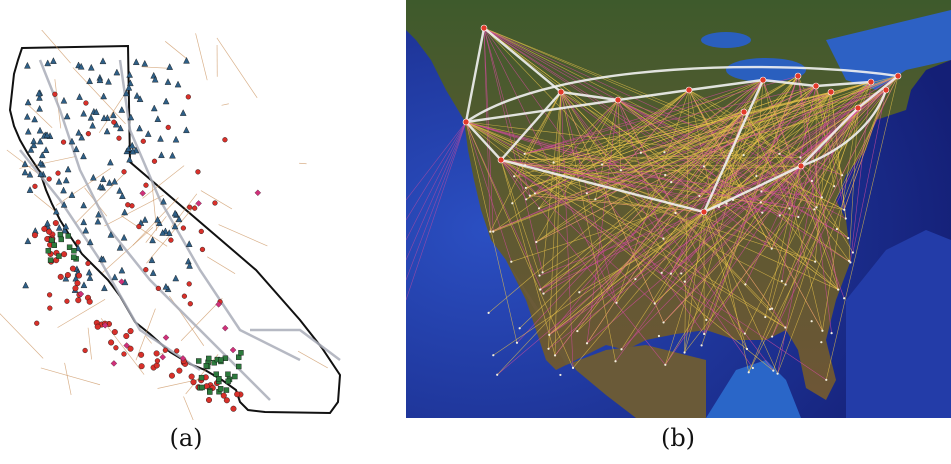  Describe the element at coordinates (898, 324) in the screenshot. I see `atlantic-ocean` at that location.